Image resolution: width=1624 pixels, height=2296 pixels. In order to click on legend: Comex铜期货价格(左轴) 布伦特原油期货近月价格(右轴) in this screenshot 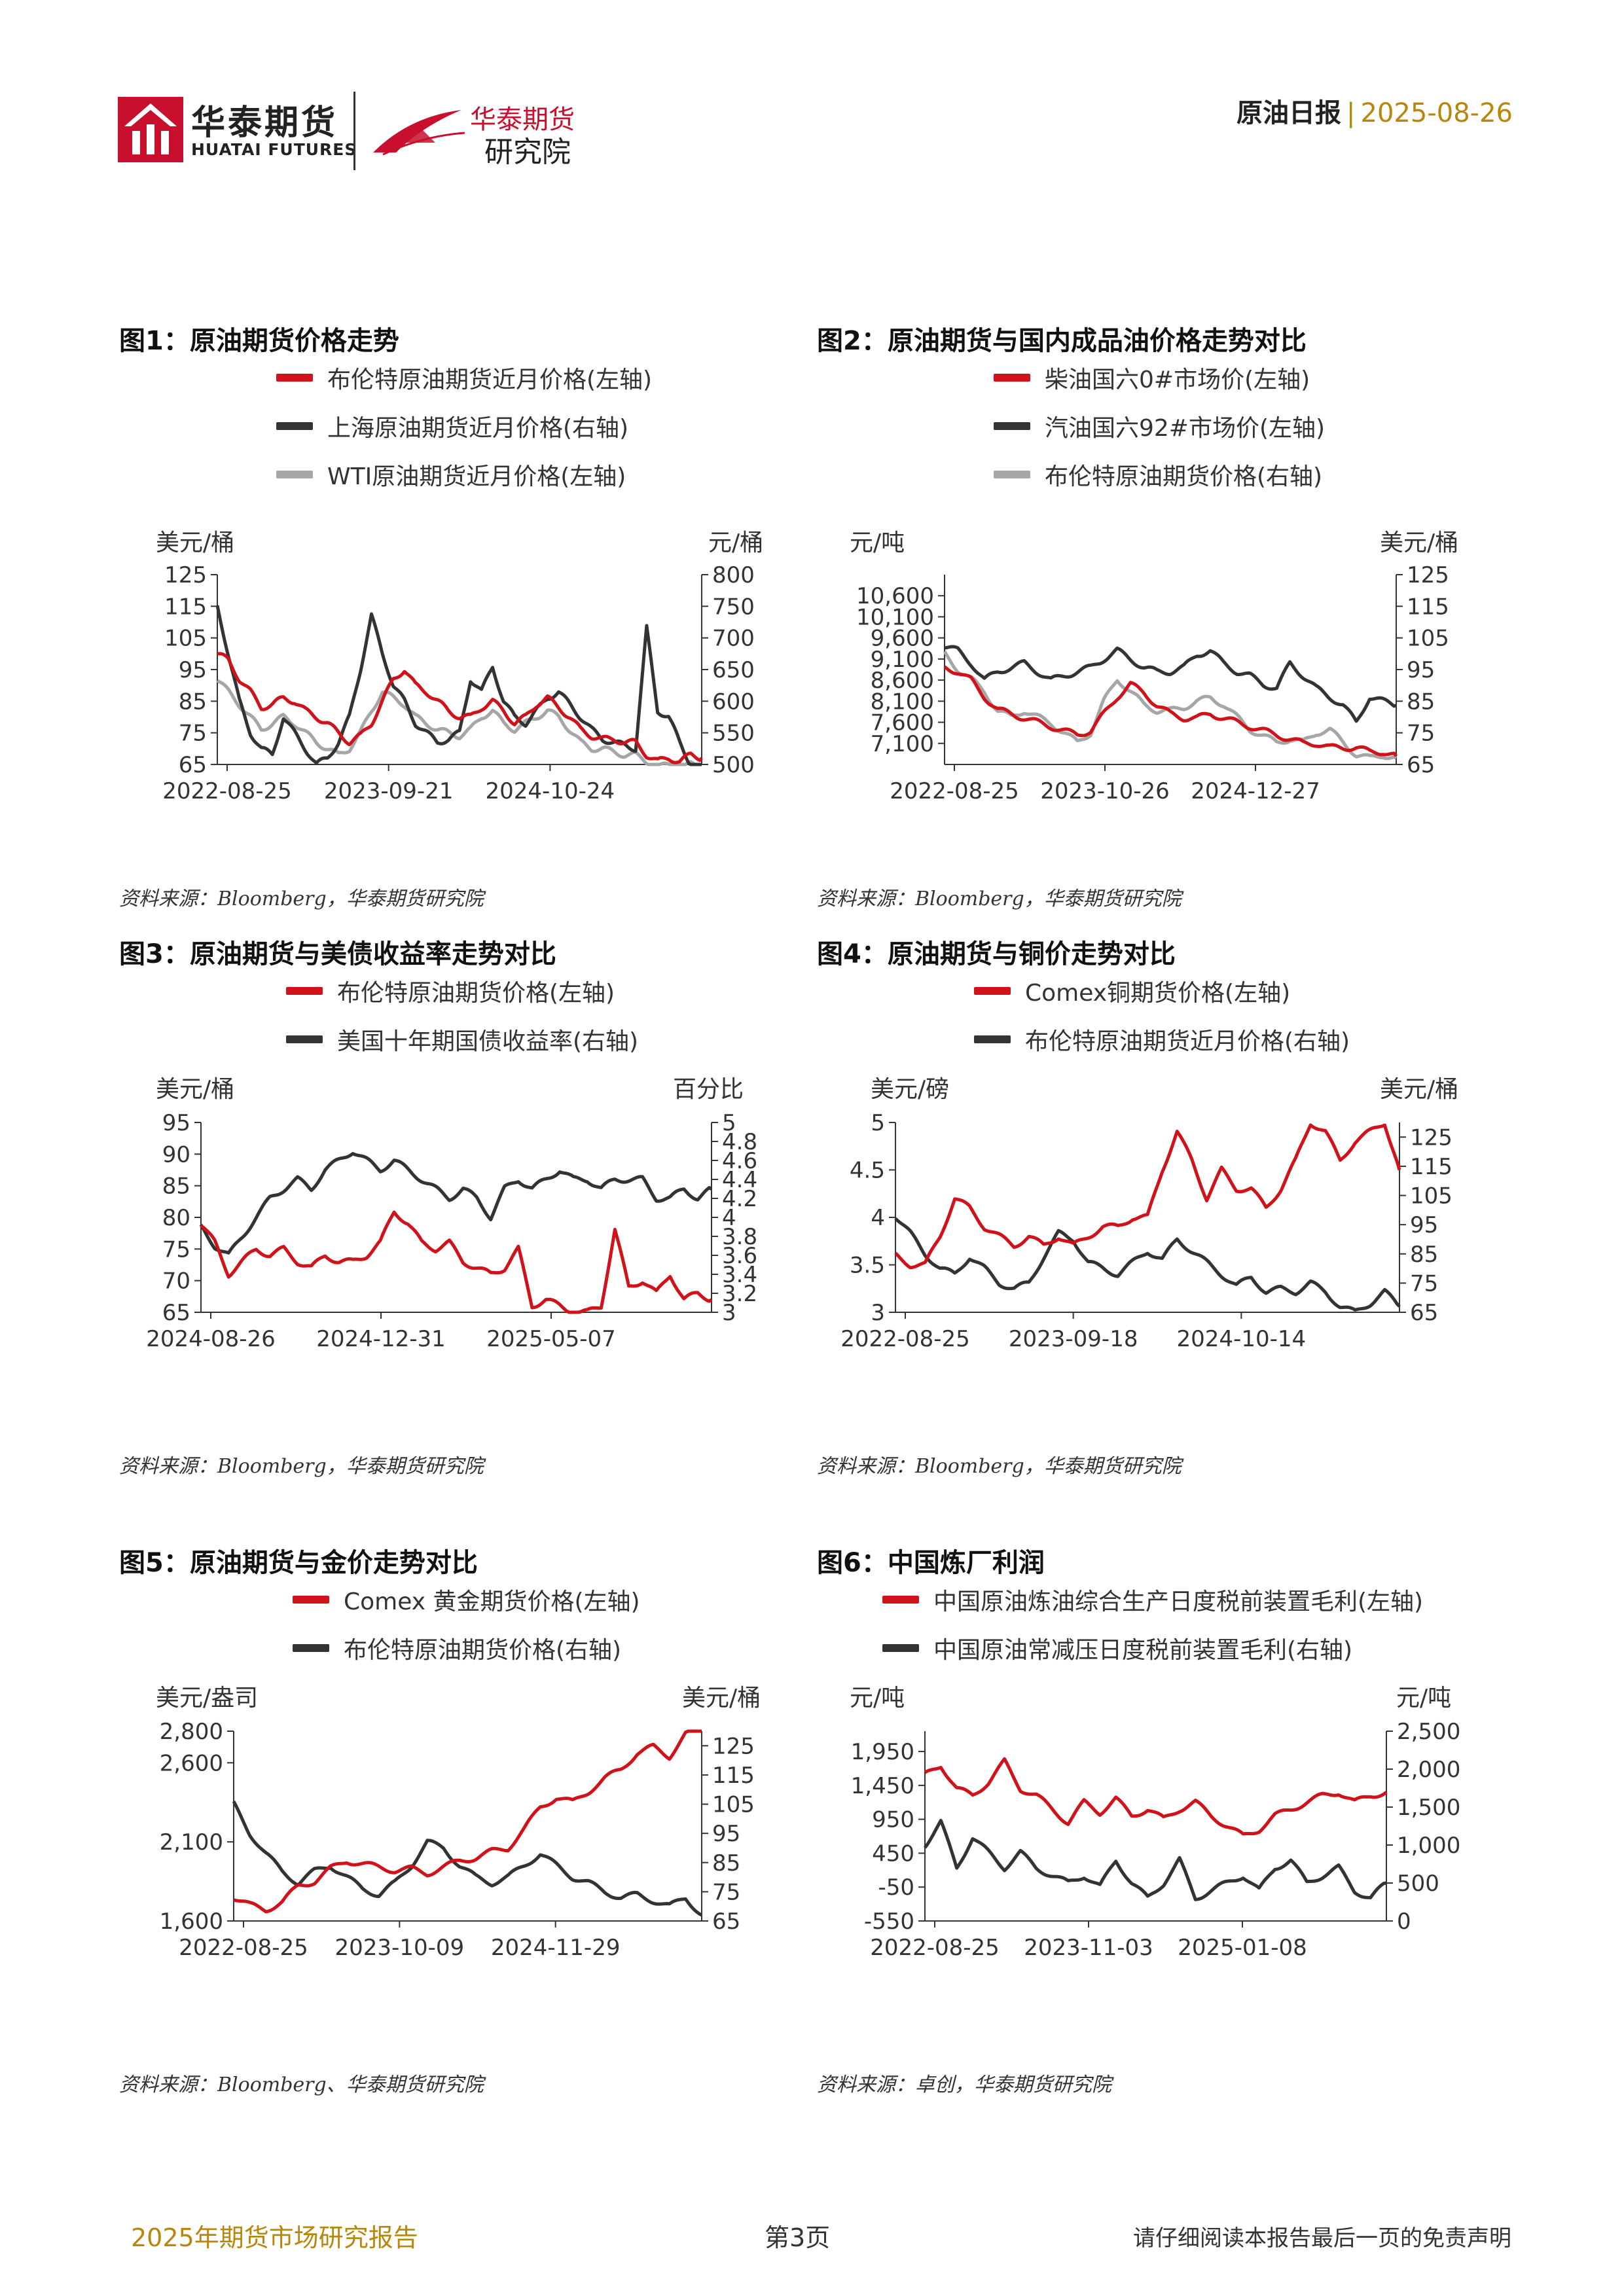, I will do `click(1162, 1015)`.